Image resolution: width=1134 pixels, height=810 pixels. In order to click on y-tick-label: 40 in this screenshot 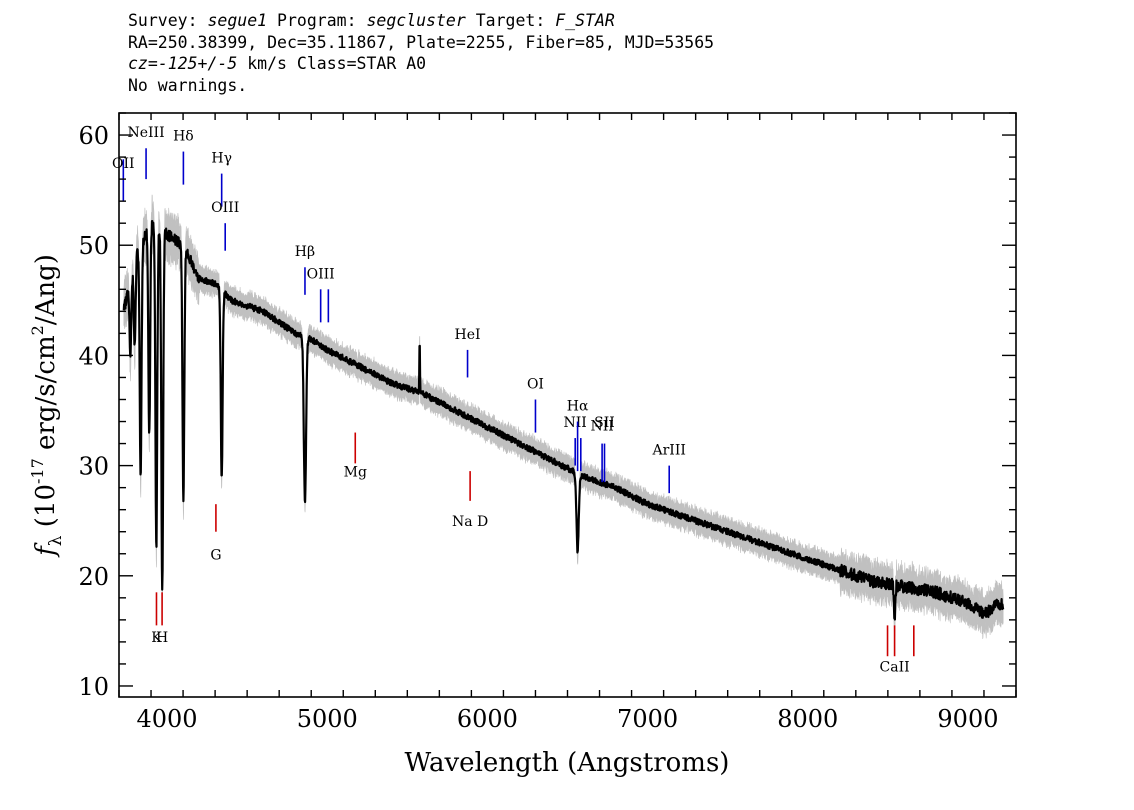, I will do `click(93, 356)`.